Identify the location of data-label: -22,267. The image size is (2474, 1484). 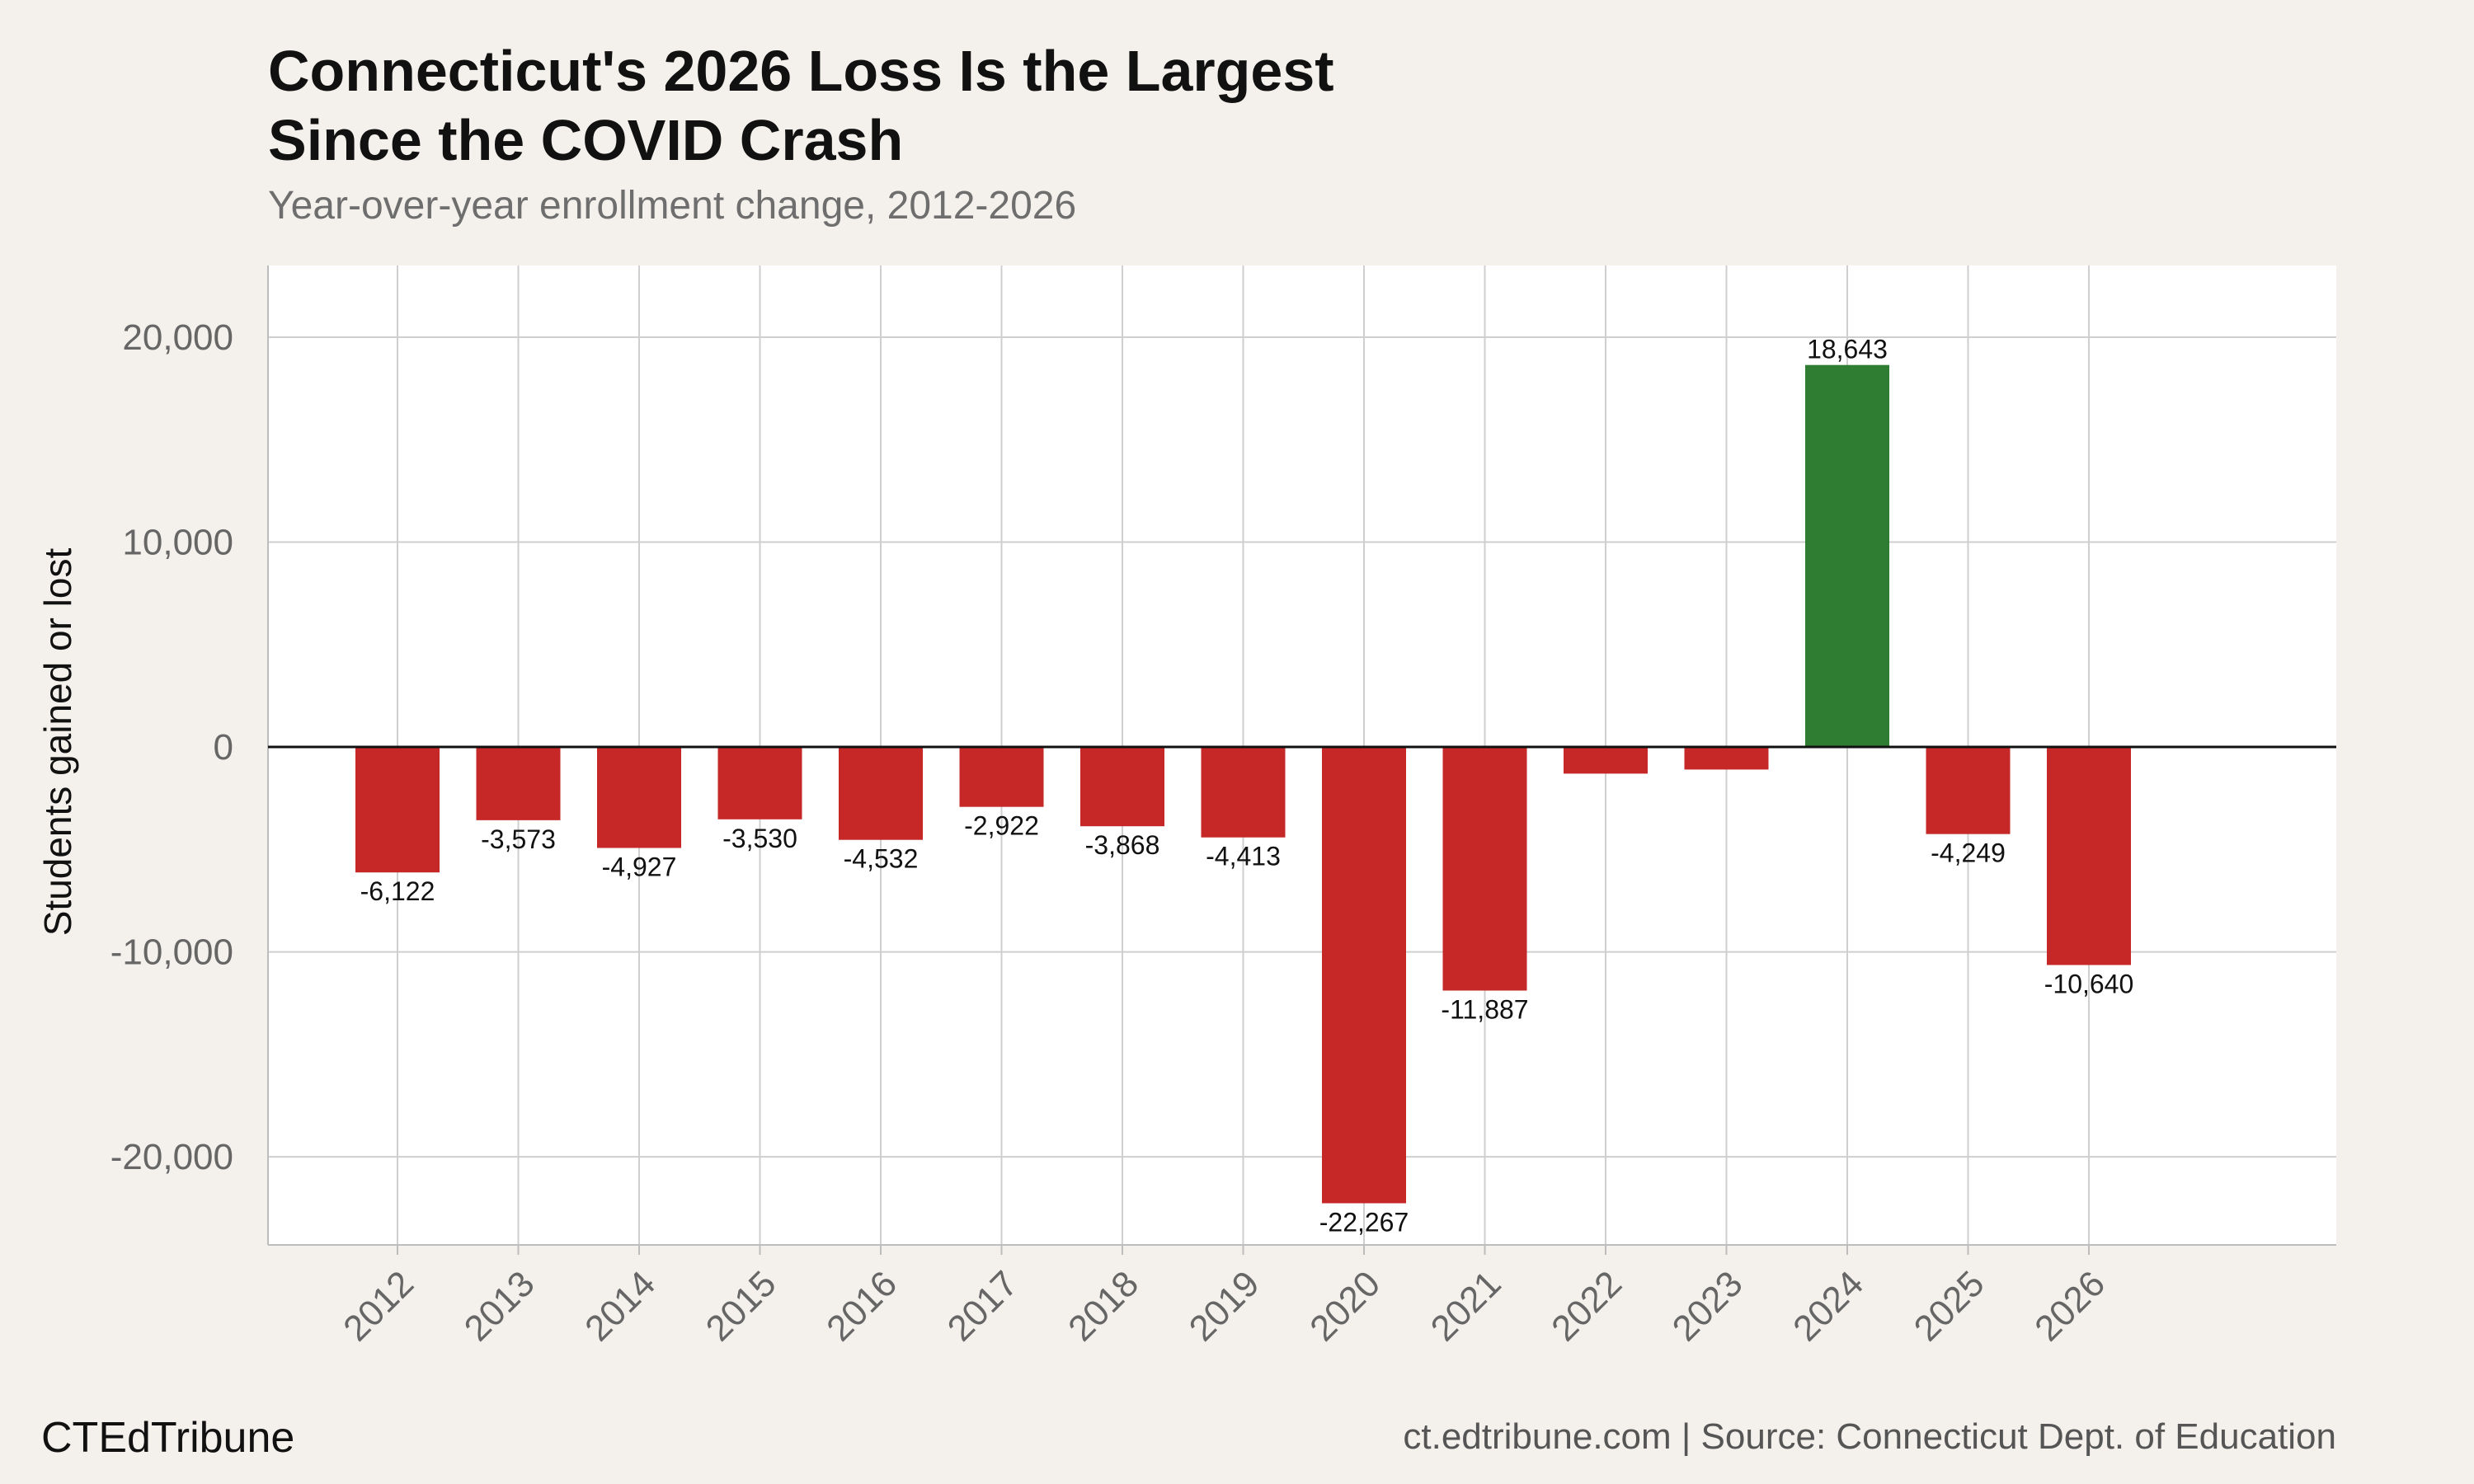
(1364, 1222).